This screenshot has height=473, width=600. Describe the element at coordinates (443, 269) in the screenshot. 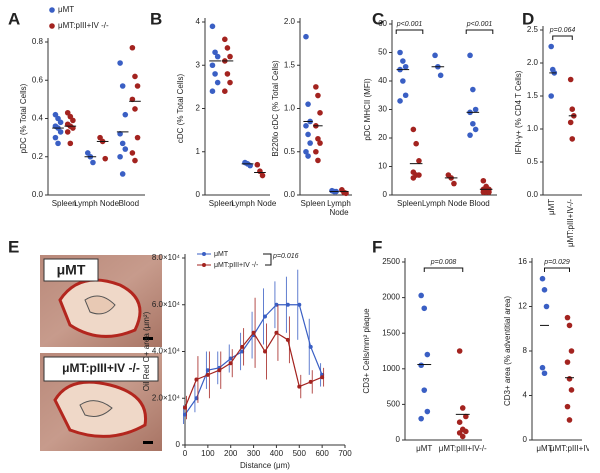

I see `significance-bracket` at that location.